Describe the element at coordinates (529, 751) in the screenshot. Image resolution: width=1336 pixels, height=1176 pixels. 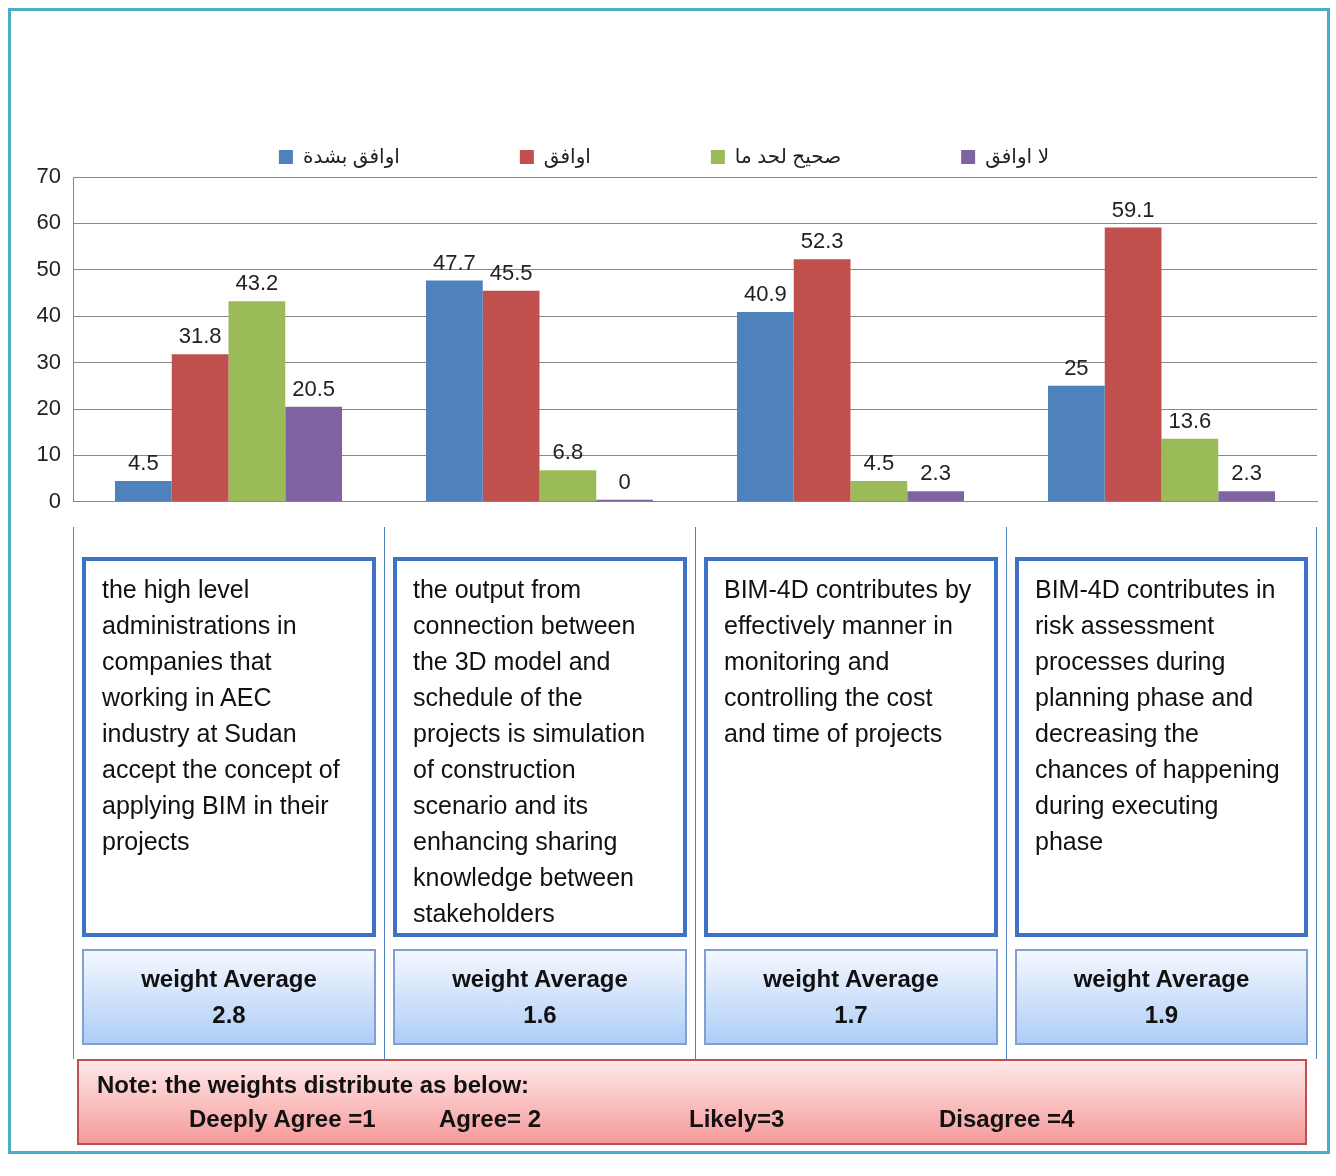
I see `category-label: the output from connection between the 3D model and schedule of the projects is simulation of construction scenario and its enhancing sharing knowledge between stakeholders` at that location.